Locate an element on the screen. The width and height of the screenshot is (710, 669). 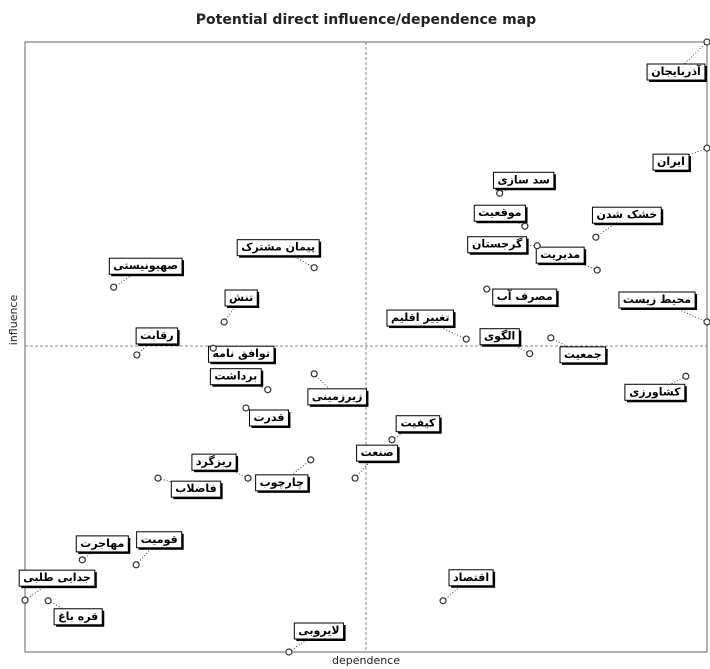
point-label-group: صنعت is located at coordinates (378, 454).